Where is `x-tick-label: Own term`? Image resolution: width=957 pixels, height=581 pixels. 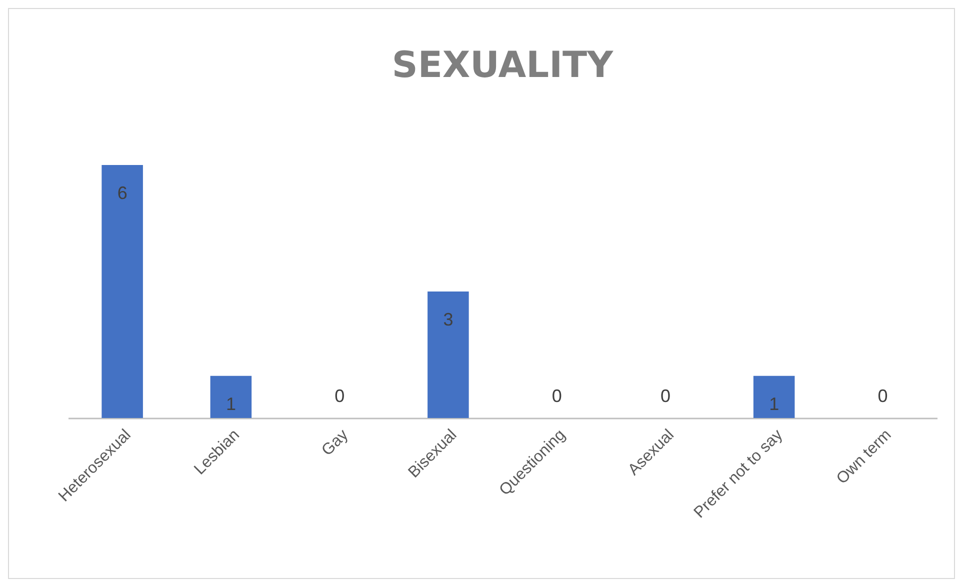 x-tick-label: Own term is located at coordinates (864, 457).